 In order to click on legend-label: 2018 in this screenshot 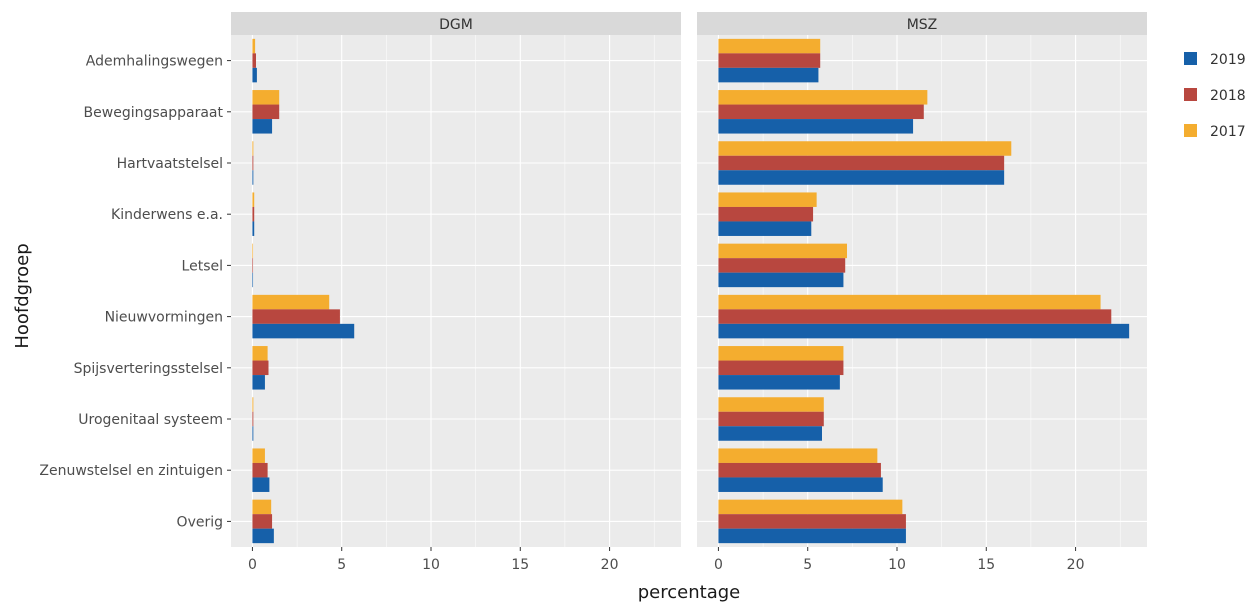, I will do `click(1228, 96)`.